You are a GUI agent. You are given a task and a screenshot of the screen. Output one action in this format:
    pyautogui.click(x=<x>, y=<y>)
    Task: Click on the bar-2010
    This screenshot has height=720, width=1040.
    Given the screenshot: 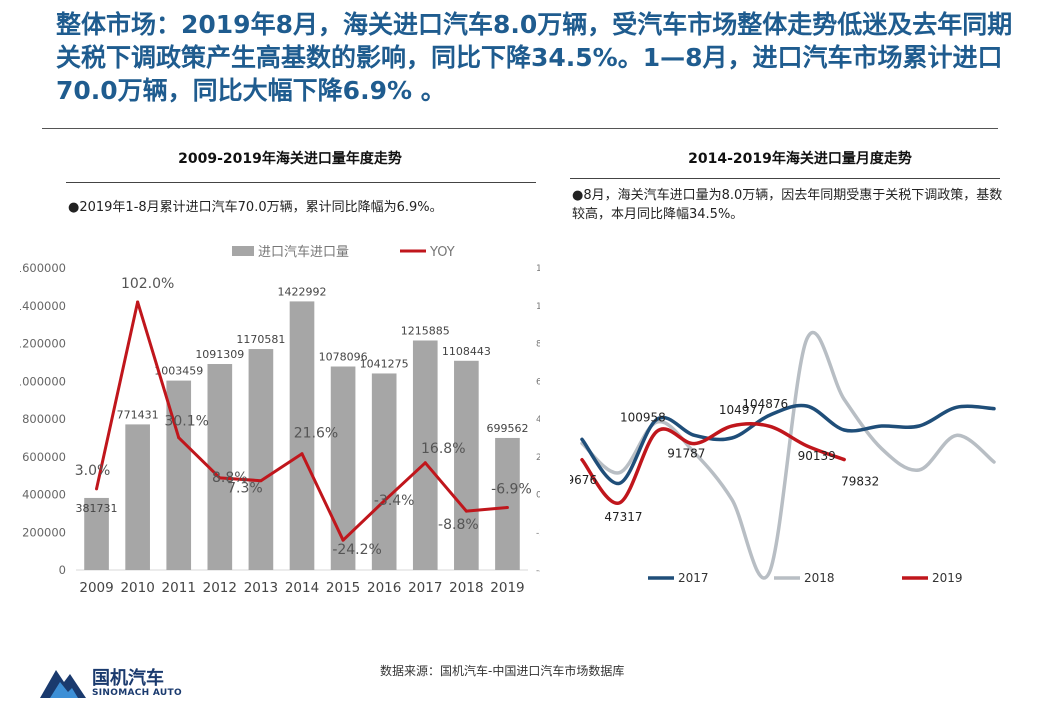 What is the action you would take?
    pyautogui.click(x=137, y=497)
    